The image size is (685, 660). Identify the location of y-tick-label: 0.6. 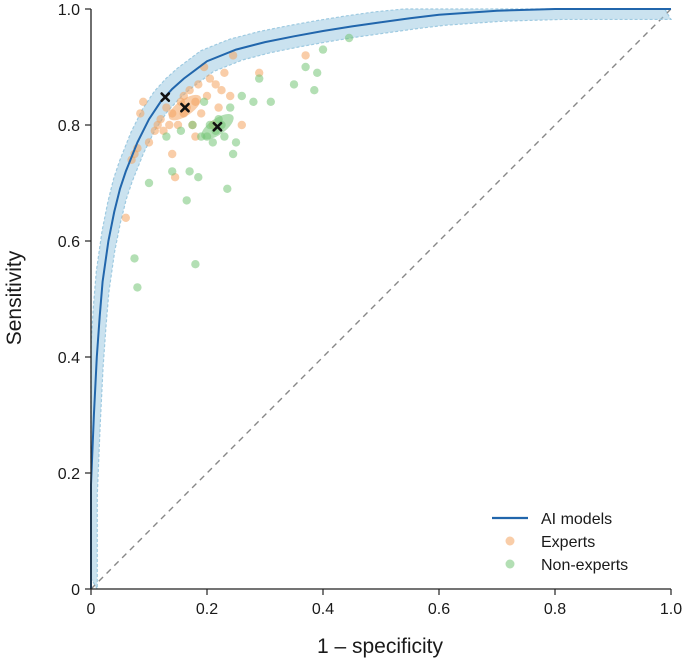
(69, 242).